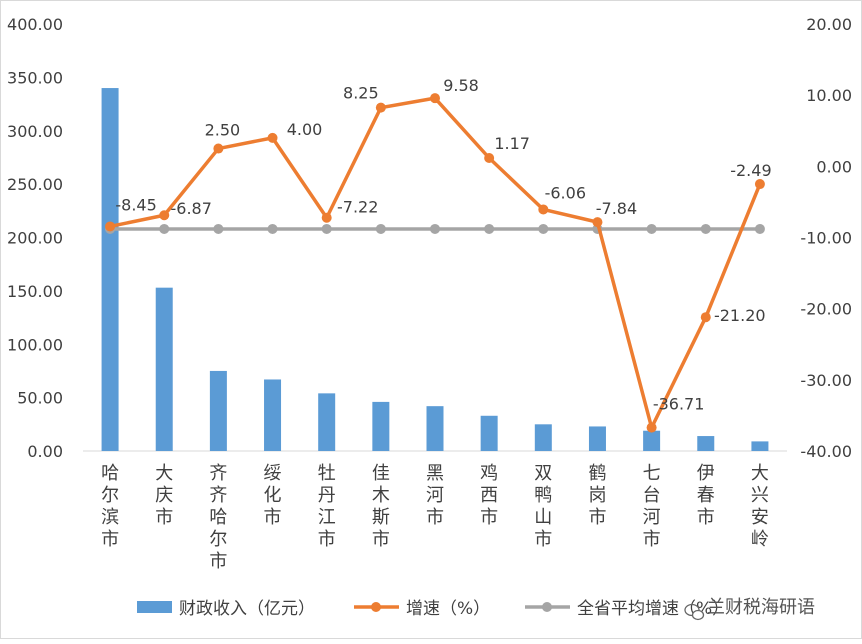 The image size is (862, 644). Describe the element at coordinates (35, 344) in the screenshot. I see `left-tick-label: 100.00` at that location.